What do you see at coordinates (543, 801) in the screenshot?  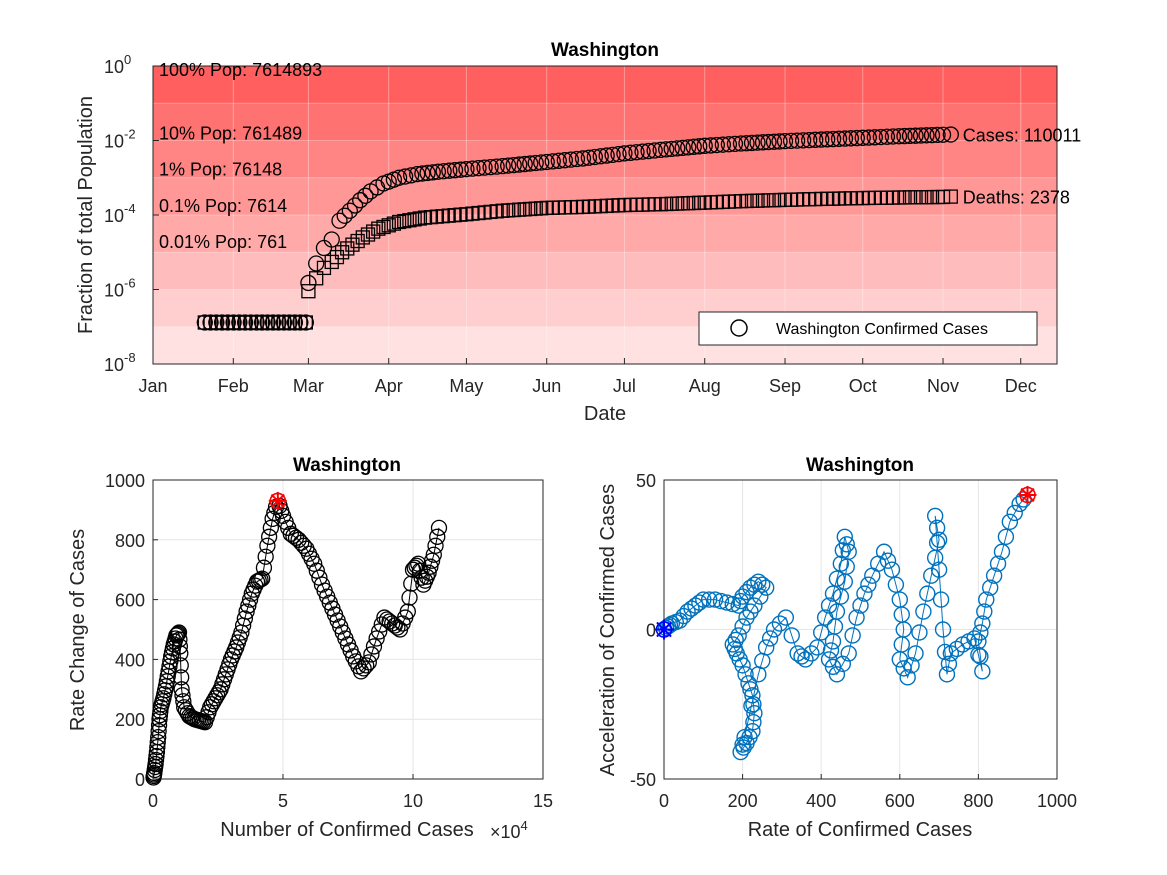 I see `x-tick-label: 15` at bounding box center [543, 801].